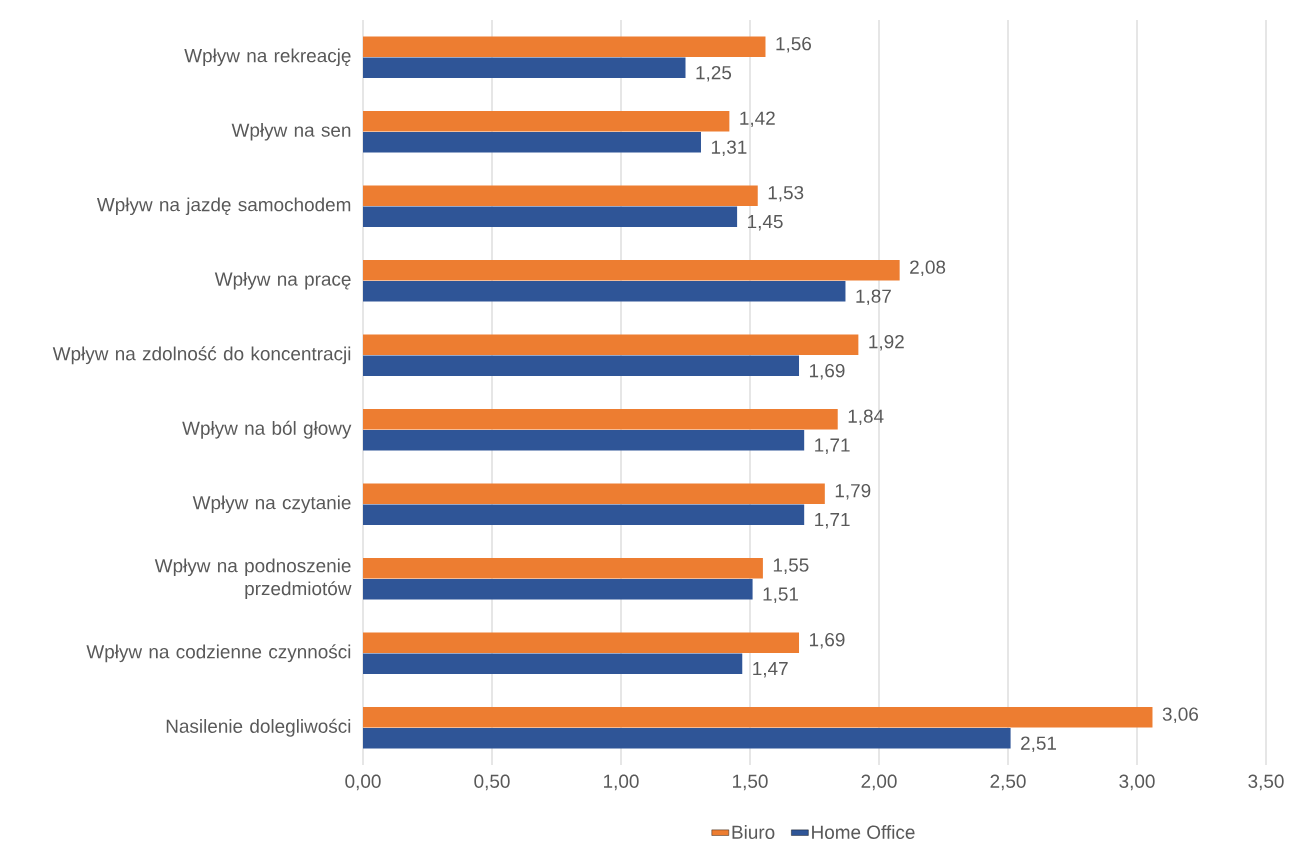 The width and height of the screenshot is (1303, 863). What do you see at coordinates (1039, 744) in the screenshot?
I see `data-label: 2,51` at bounding box center [1039, 744].